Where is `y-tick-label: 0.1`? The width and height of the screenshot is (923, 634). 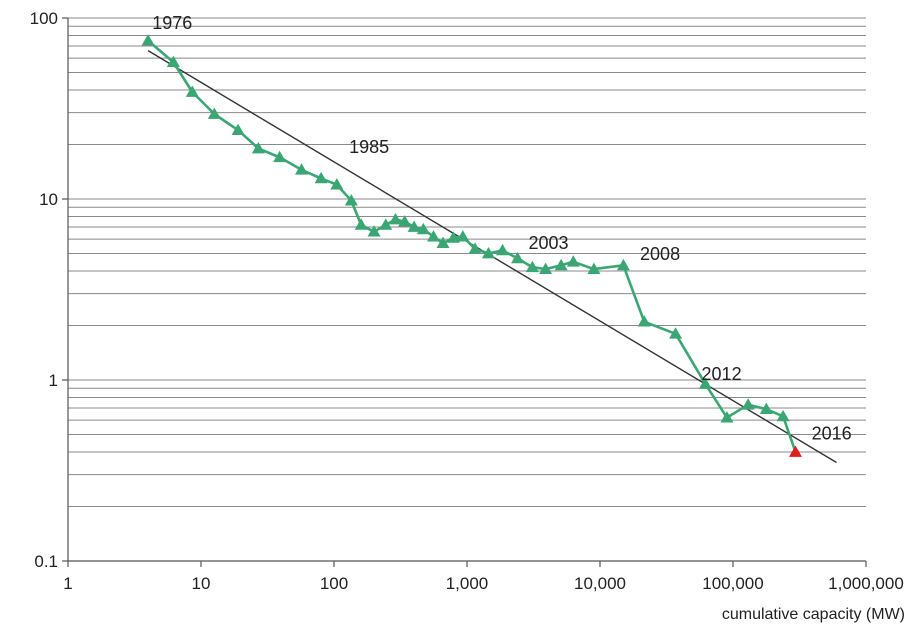 y-tick-label: 0.1 is located at coordinates (46, 561).